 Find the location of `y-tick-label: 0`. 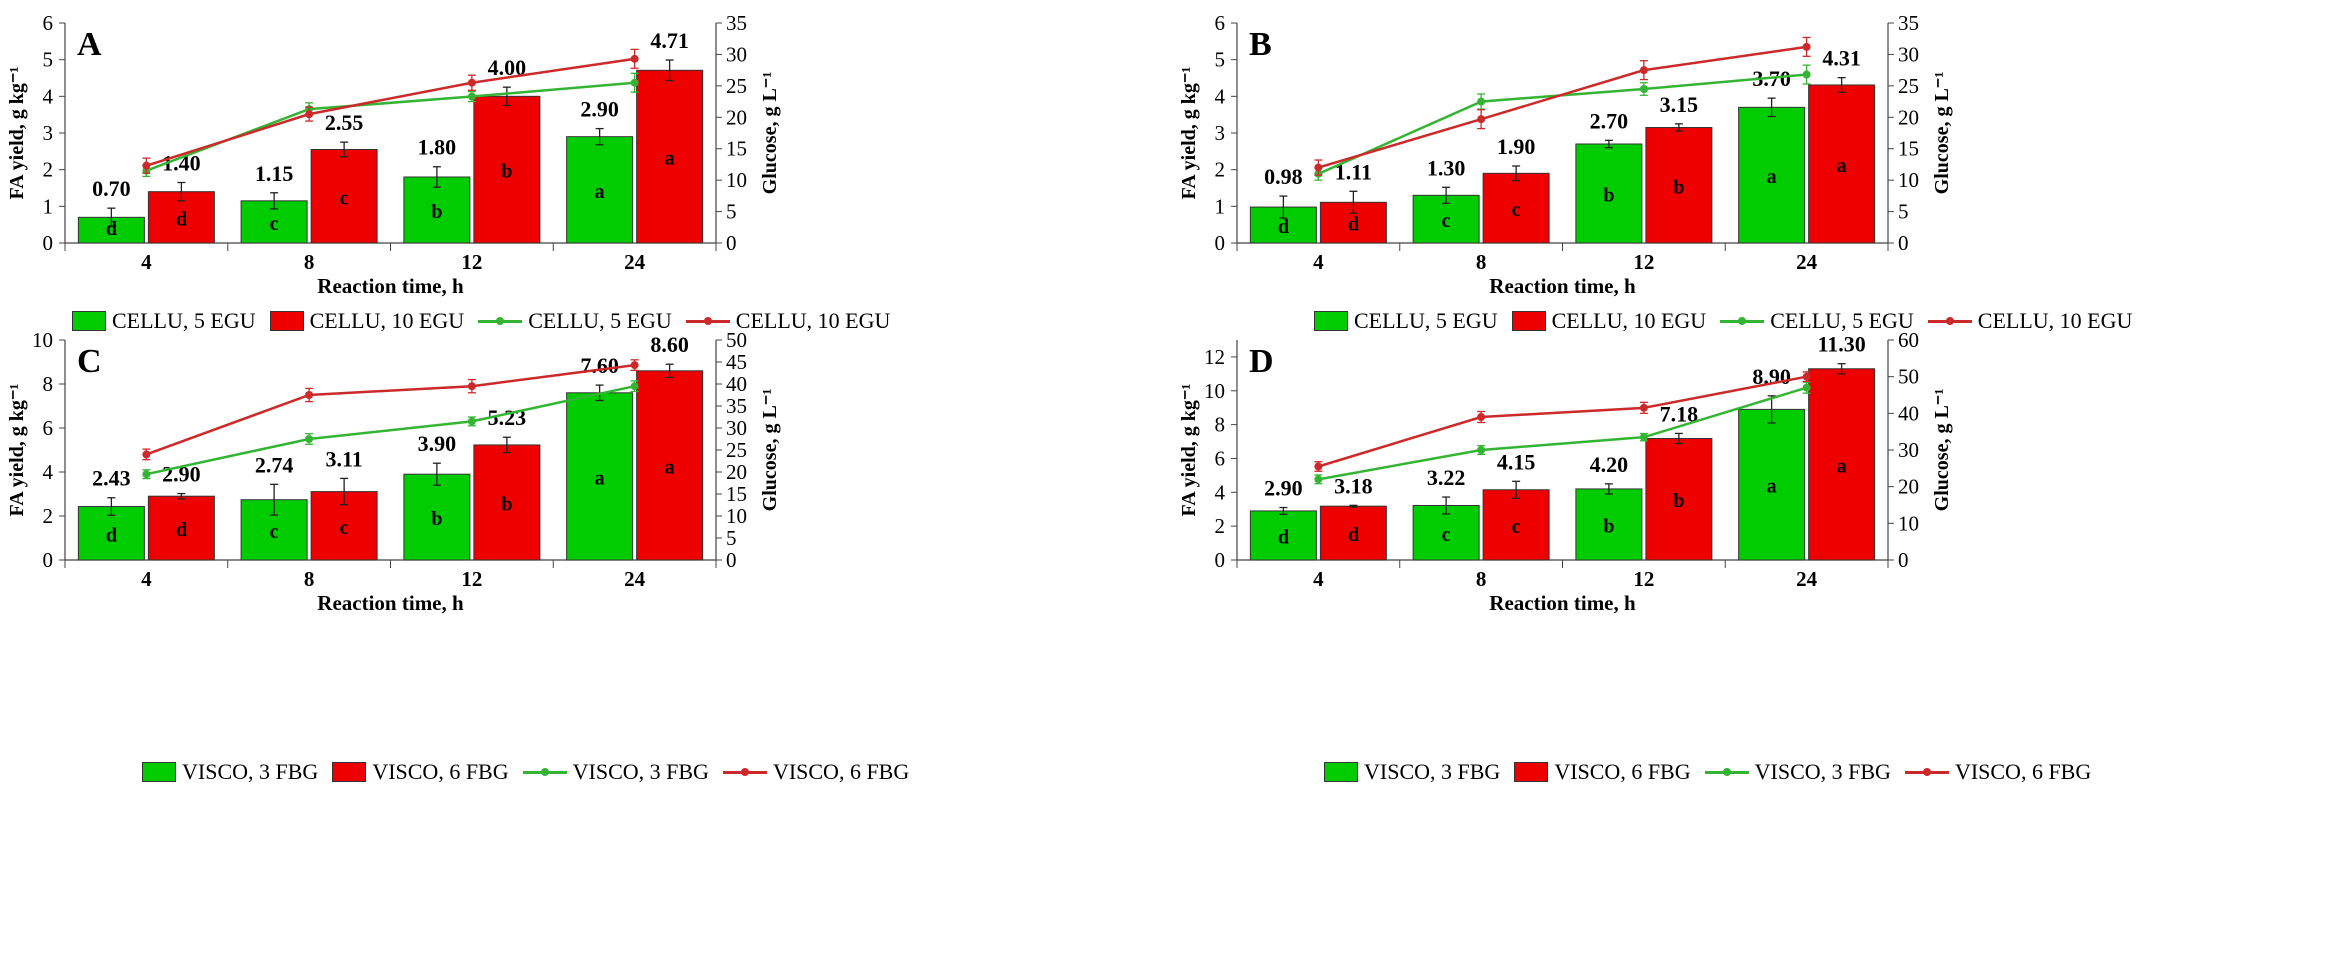

y-tick-label: 0 is located at coordinates (48, 560).